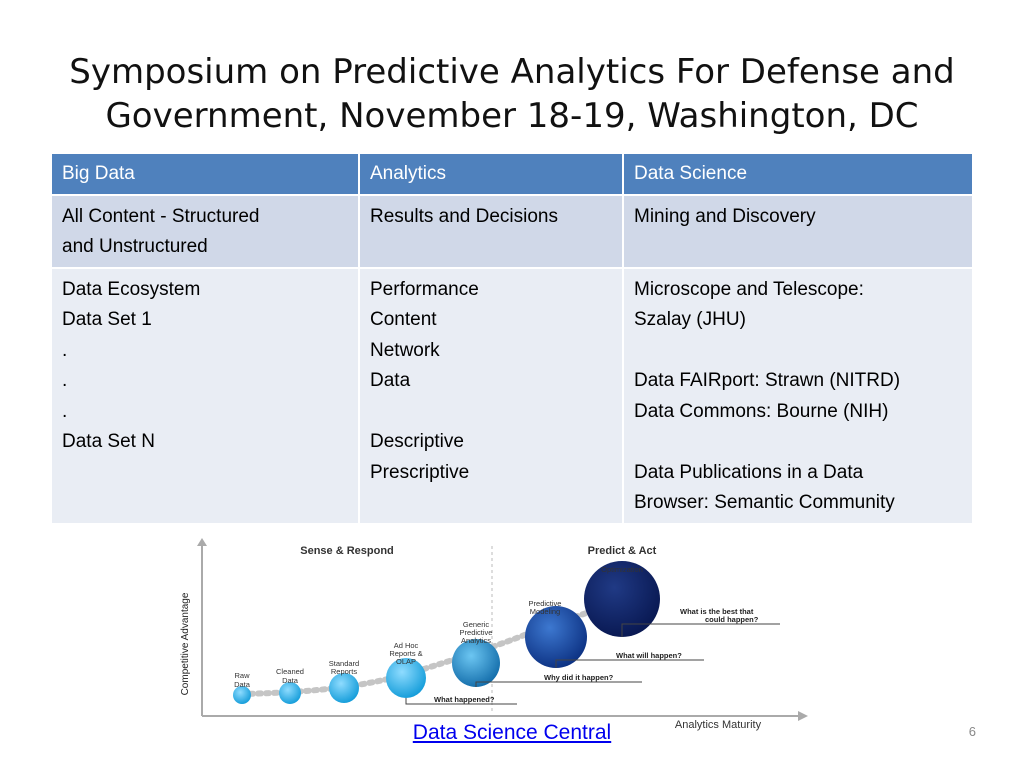  I want to click on stage-ad-hoc-reports, so click(406, 678).